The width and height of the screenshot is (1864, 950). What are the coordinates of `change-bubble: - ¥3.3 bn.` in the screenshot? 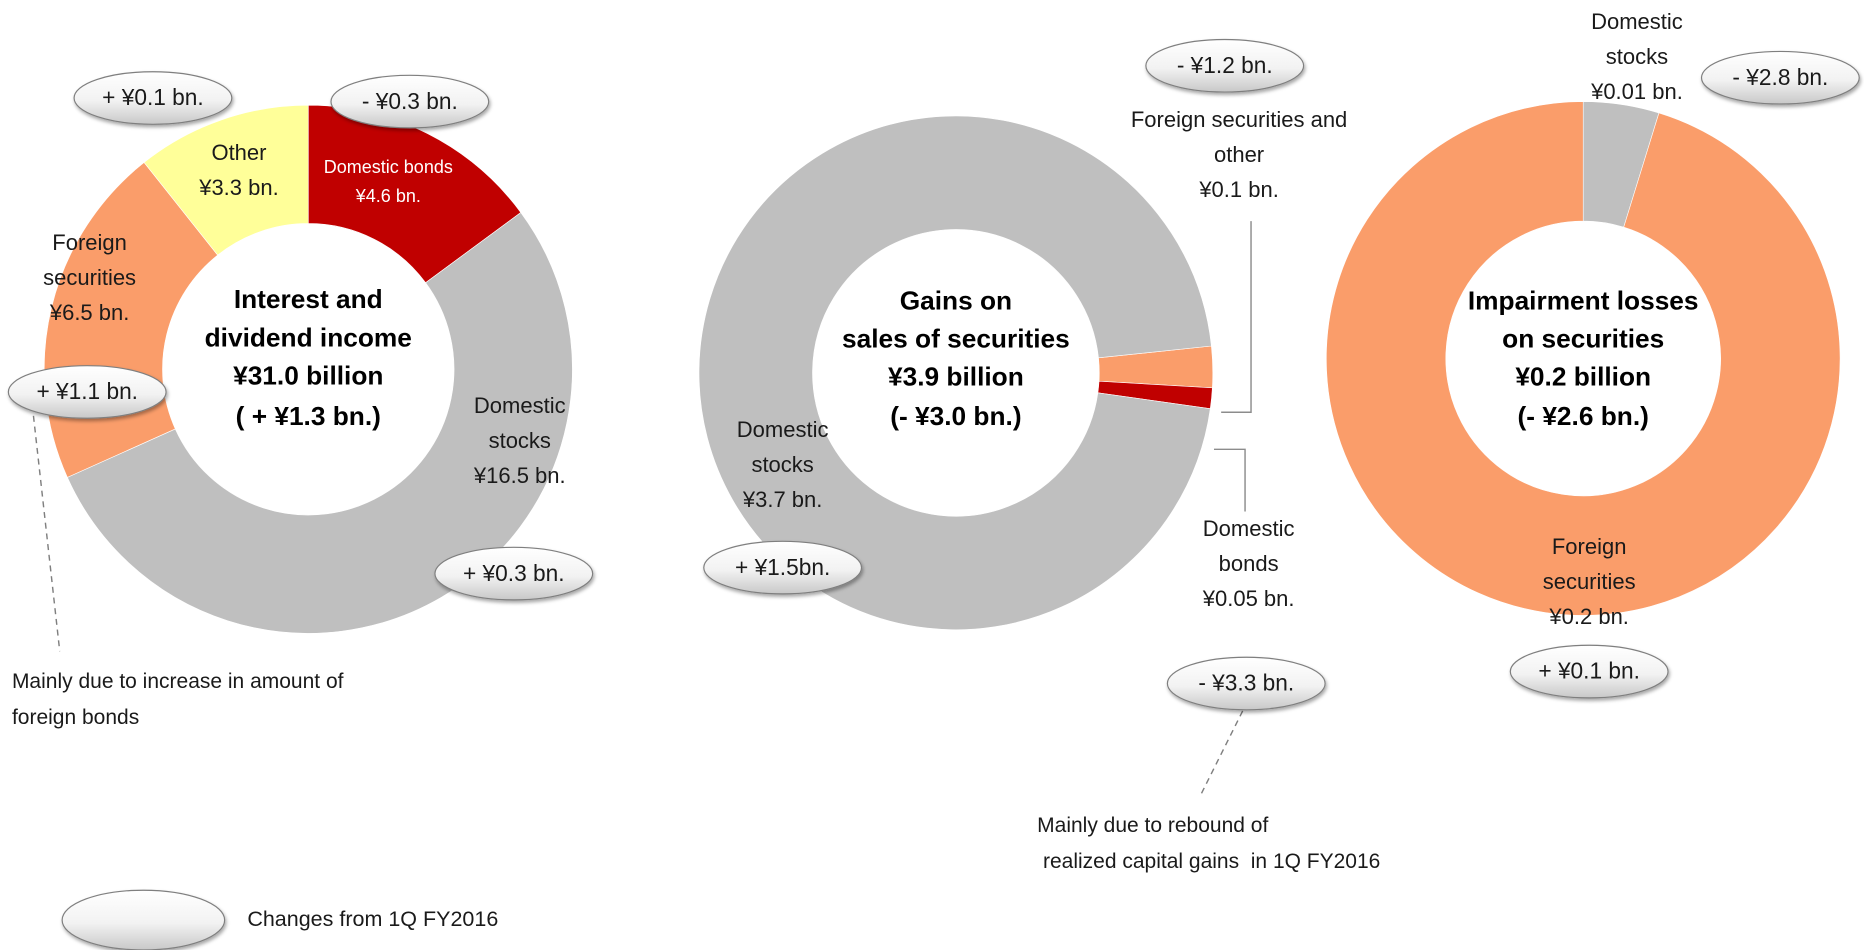 It's located at (1246, 683).